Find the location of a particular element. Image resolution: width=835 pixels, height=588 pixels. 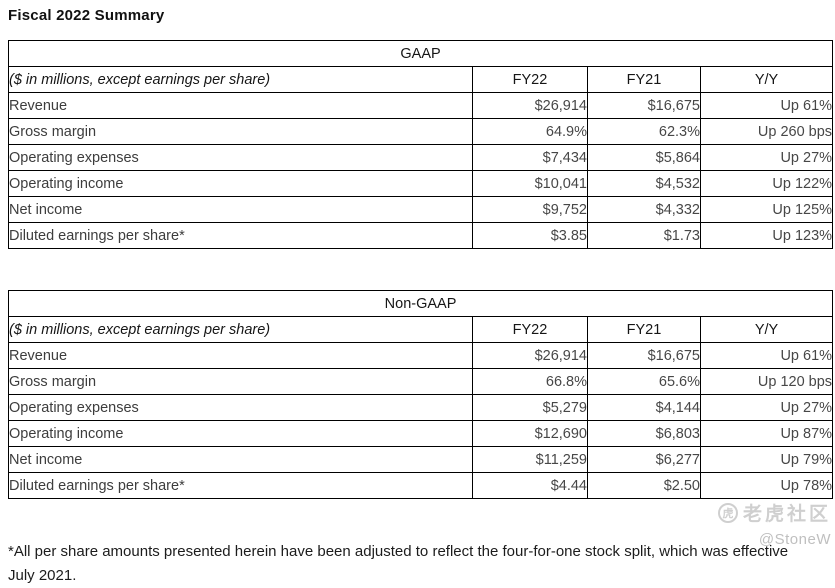

fy22-value: $5,279 is located at coordinates (530, 407).